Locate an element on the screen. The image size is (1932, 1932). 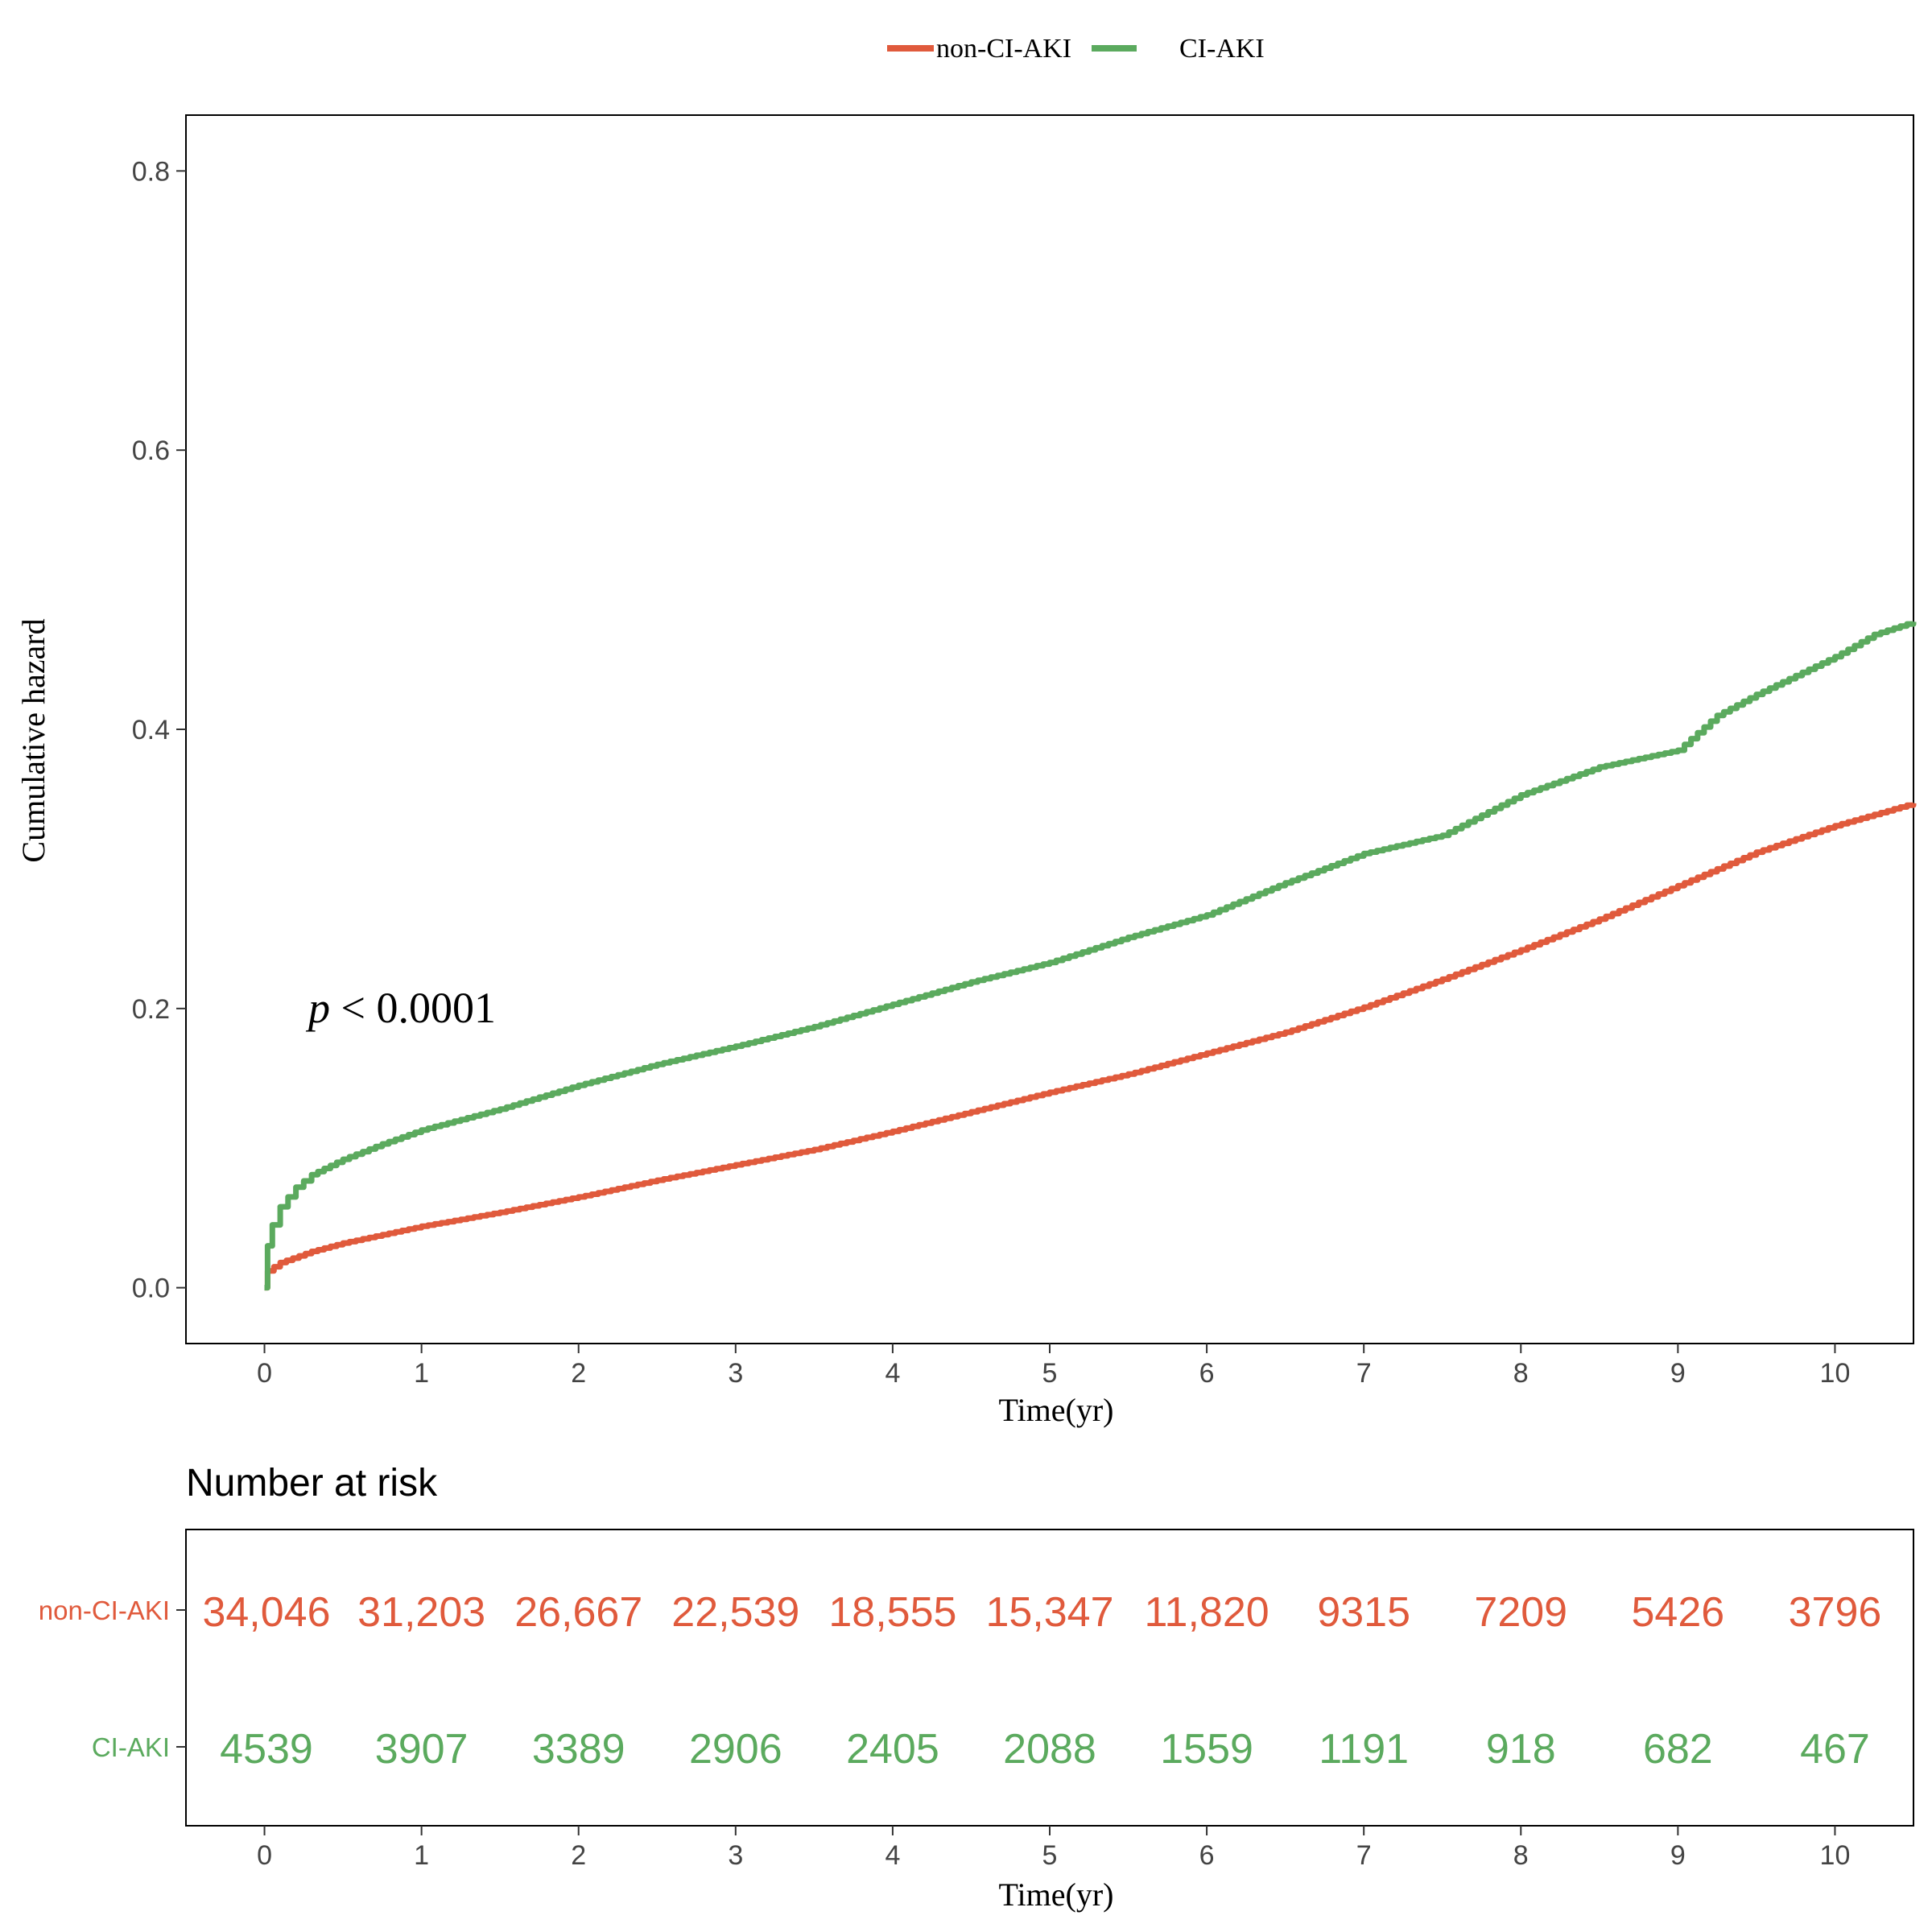
x-tick-label: 6 is located at coordinates (1207, 1373).